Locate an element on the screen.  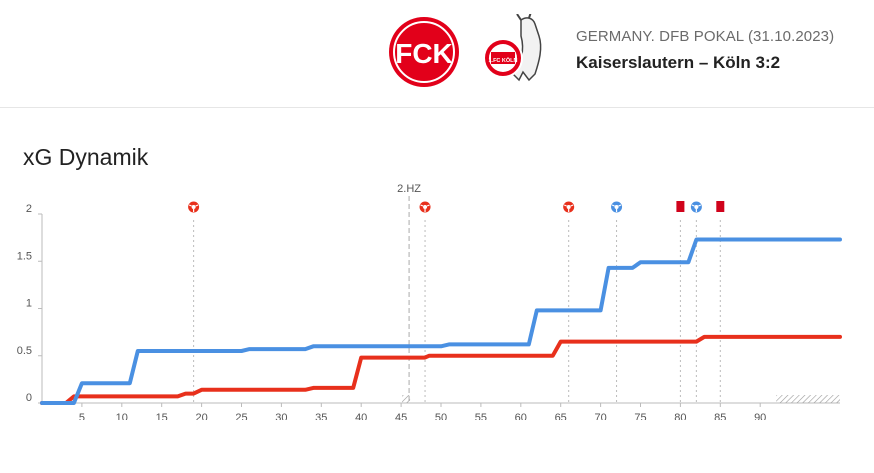
halftime-break-marker is located at coordinates (406, 399).